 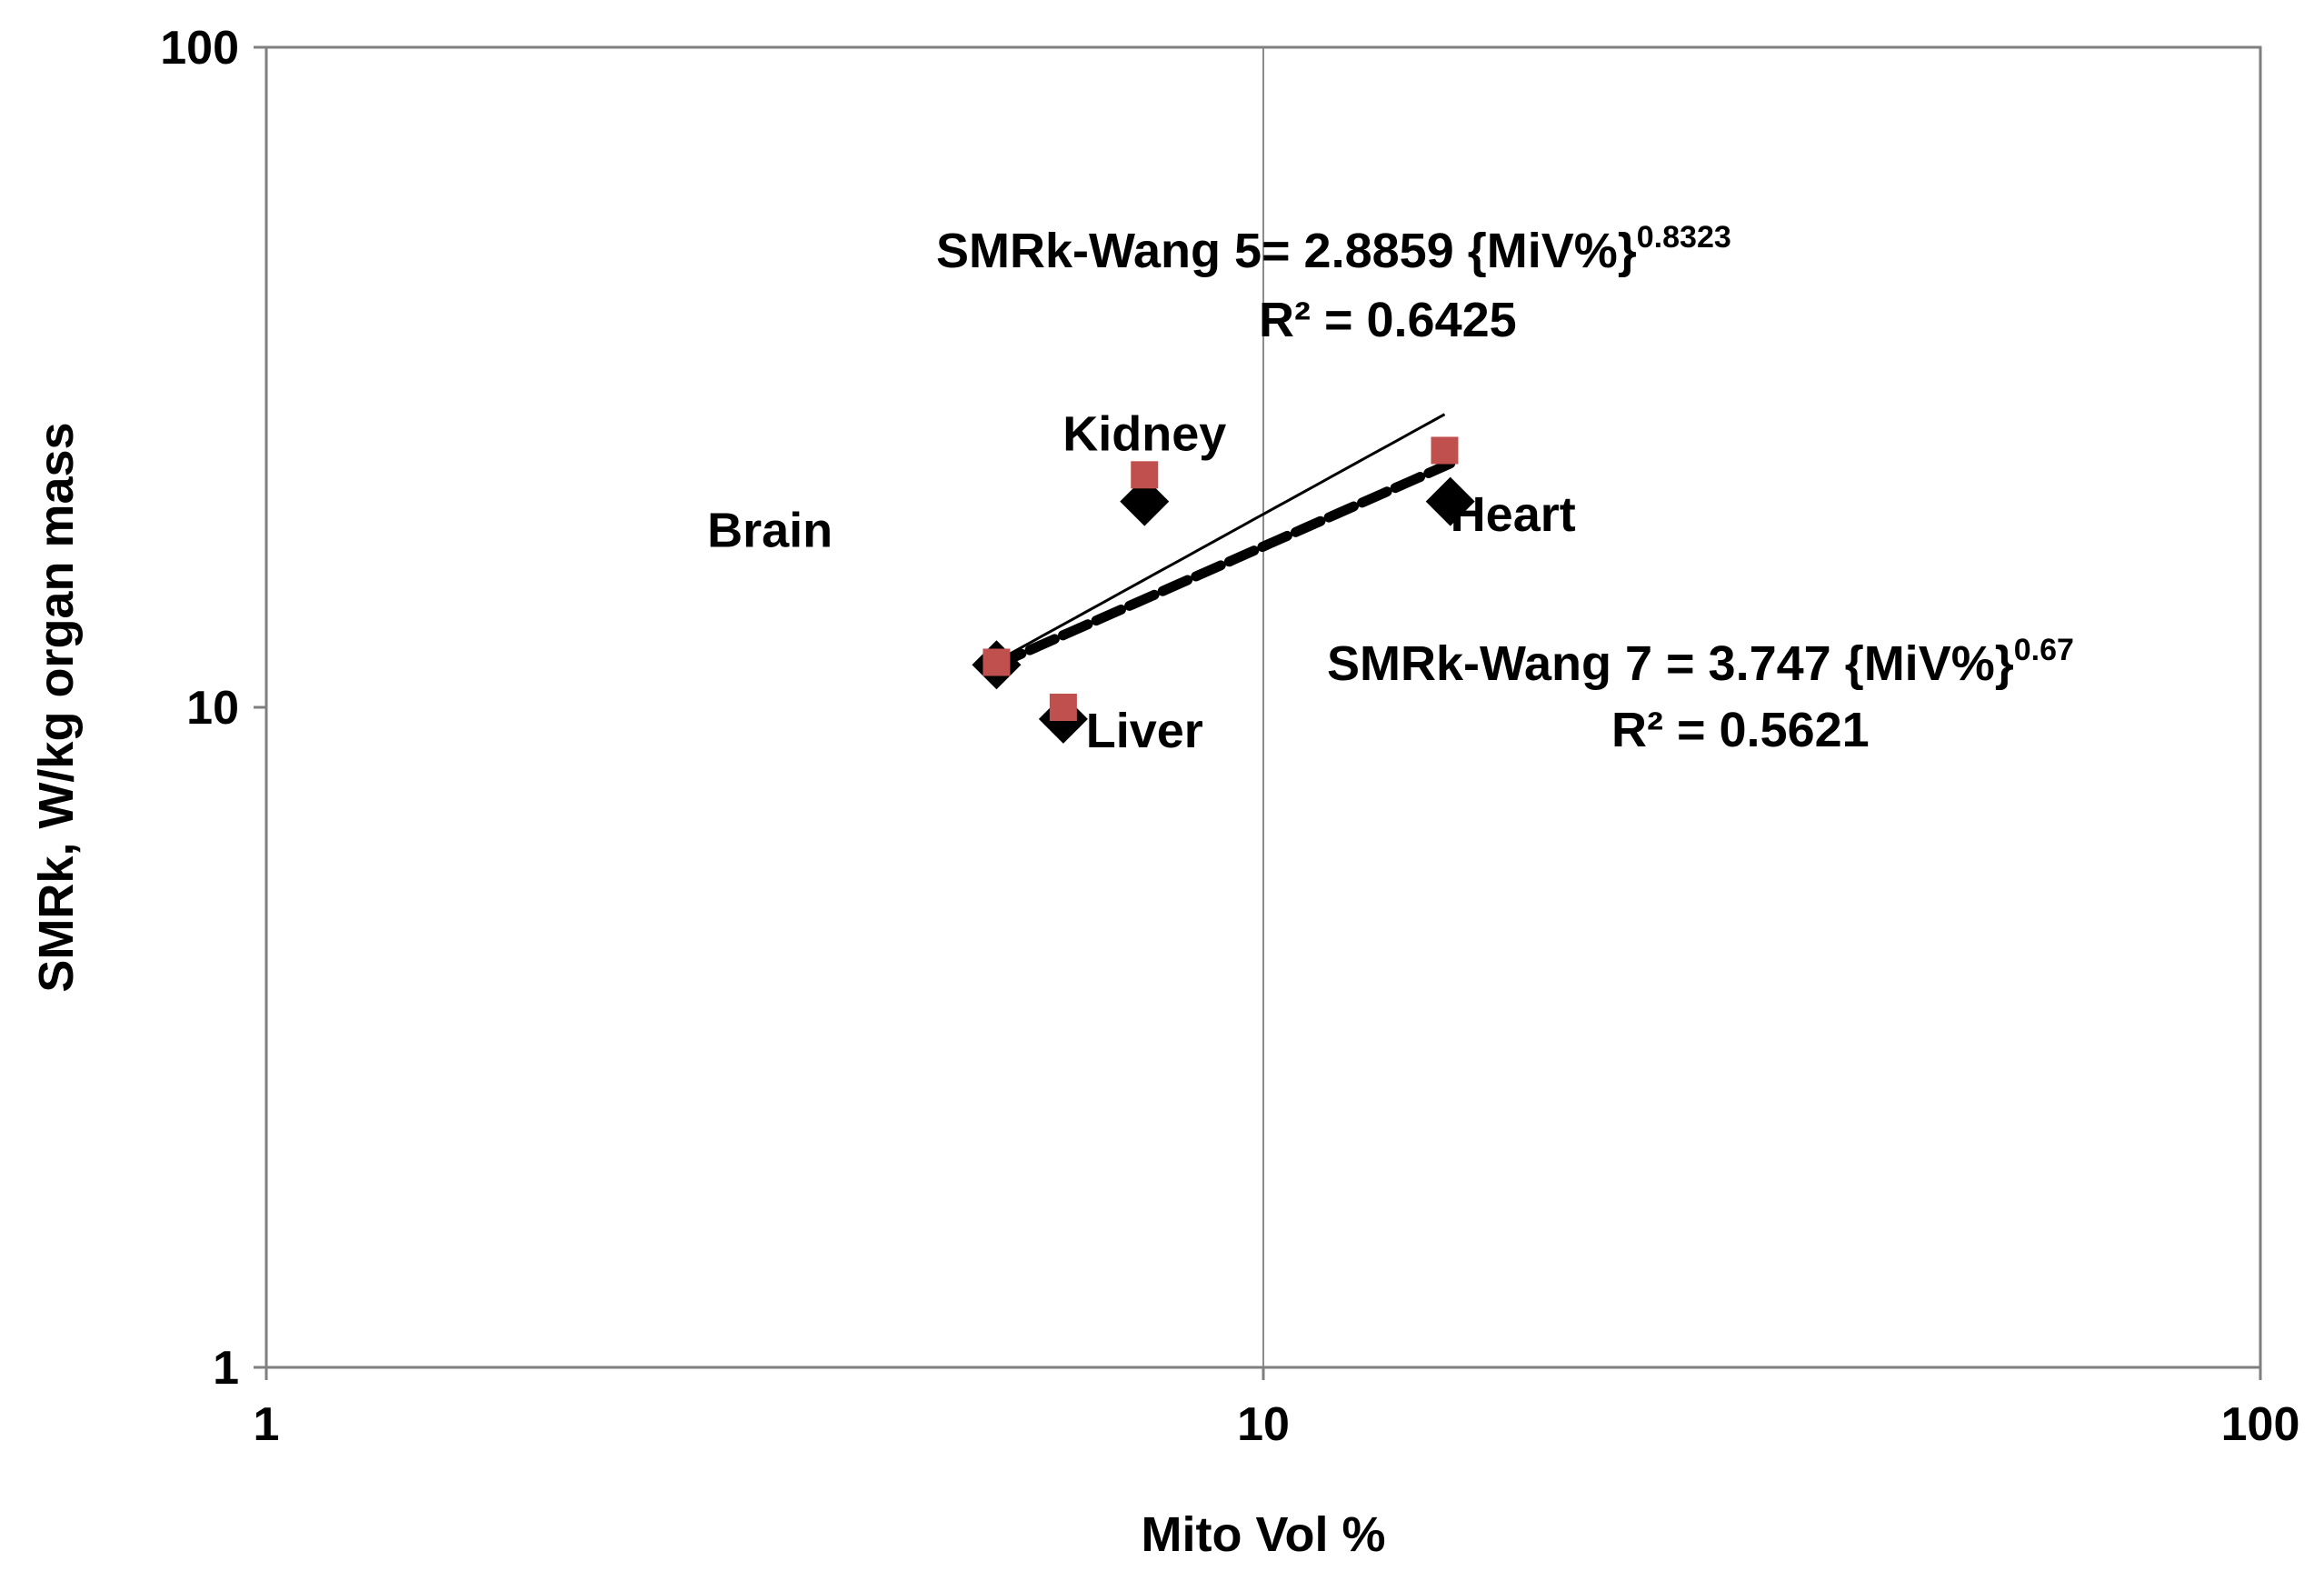 I want to click on labels: Kidney Brain Heart Liver, so click(x=1141, y=581).